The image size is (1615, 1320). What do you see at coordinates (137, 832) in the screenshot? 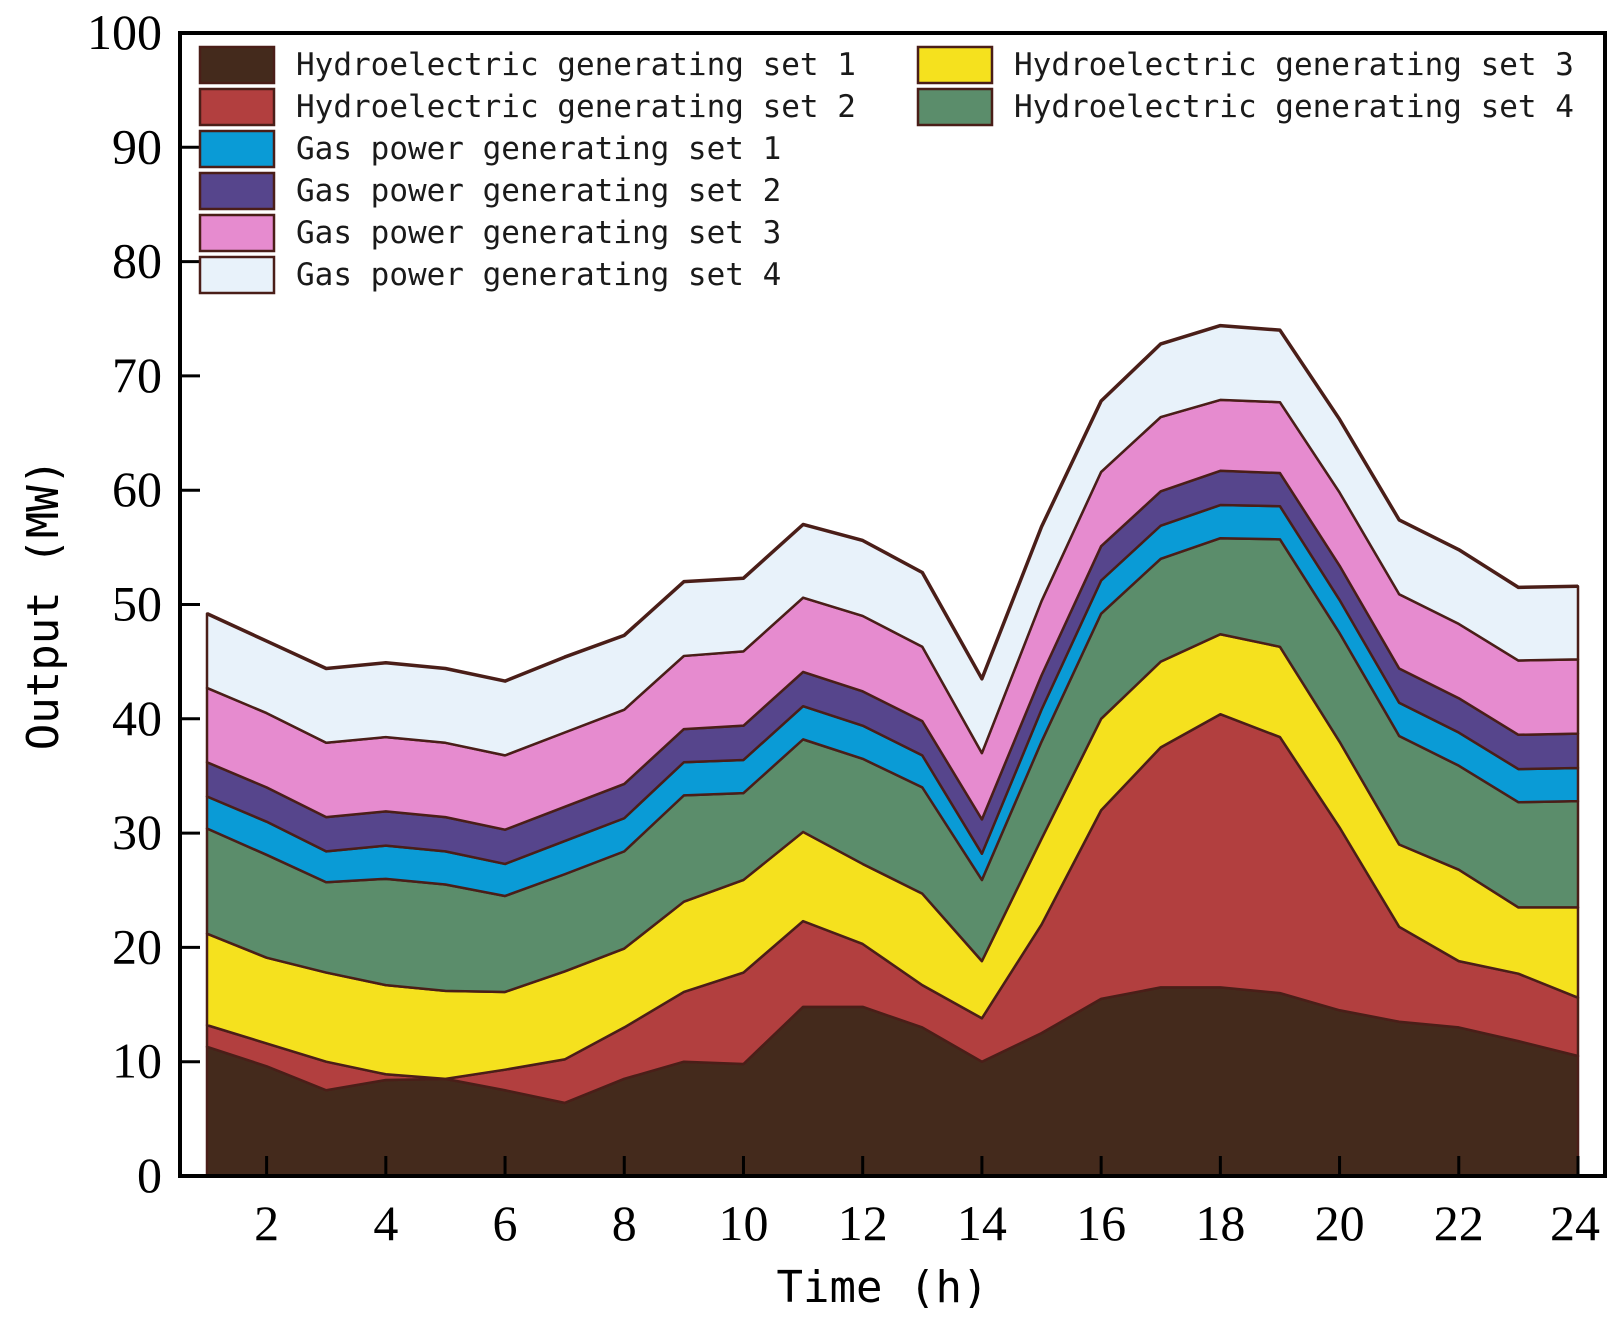
I see `y-tick-label: 30` at bounding box center [137, 832].